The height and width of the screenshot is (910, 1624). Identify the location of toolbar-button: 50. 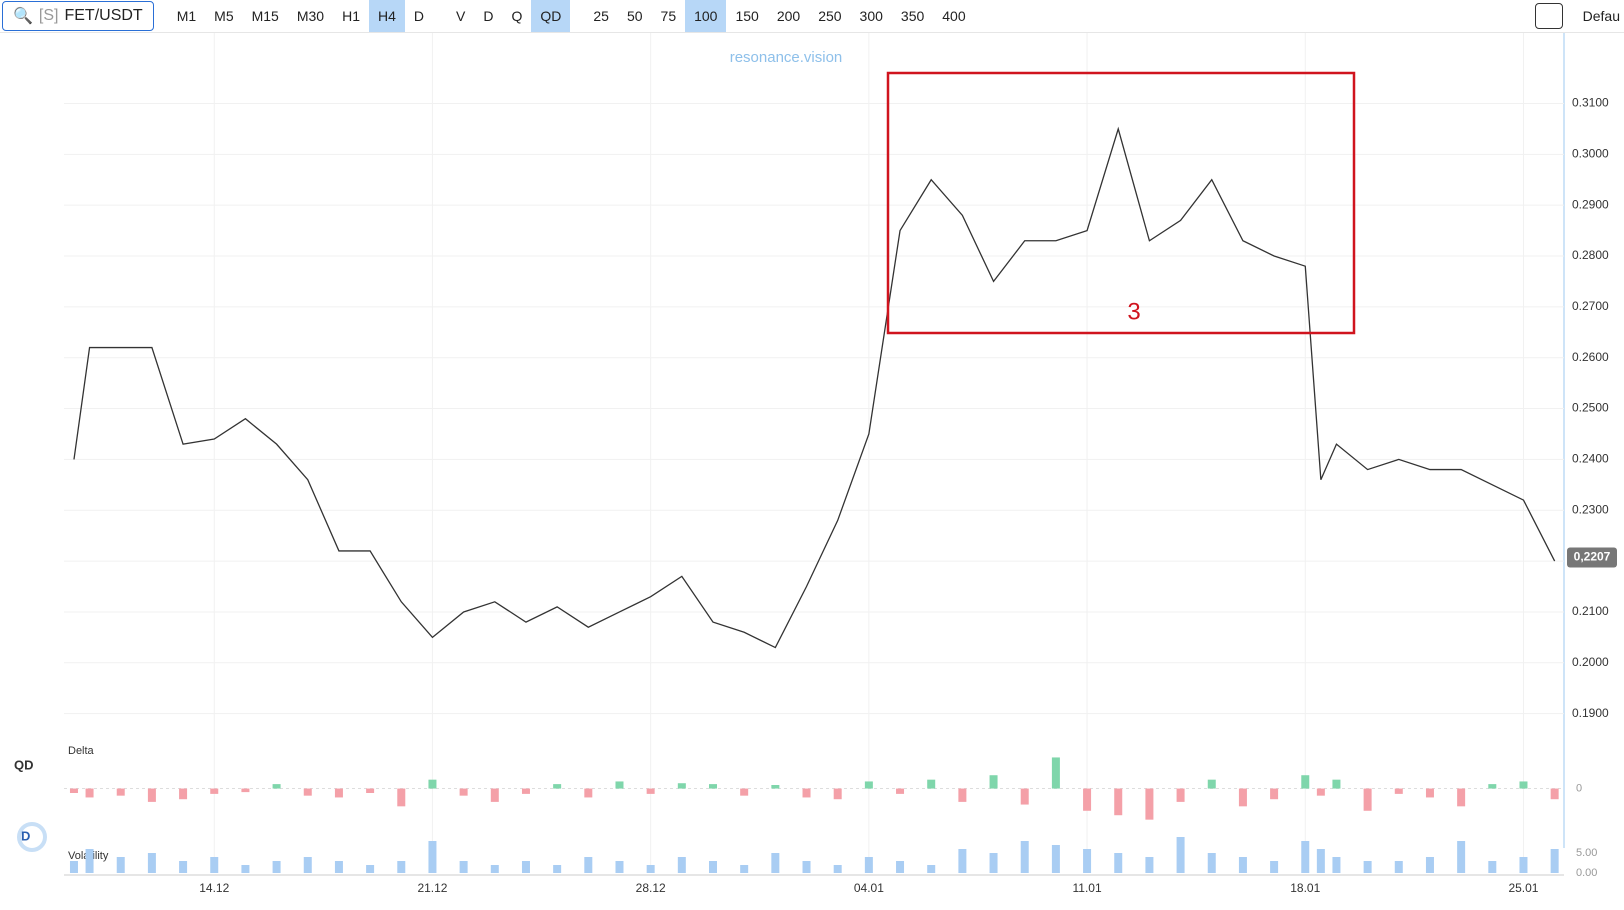
(634, 16).